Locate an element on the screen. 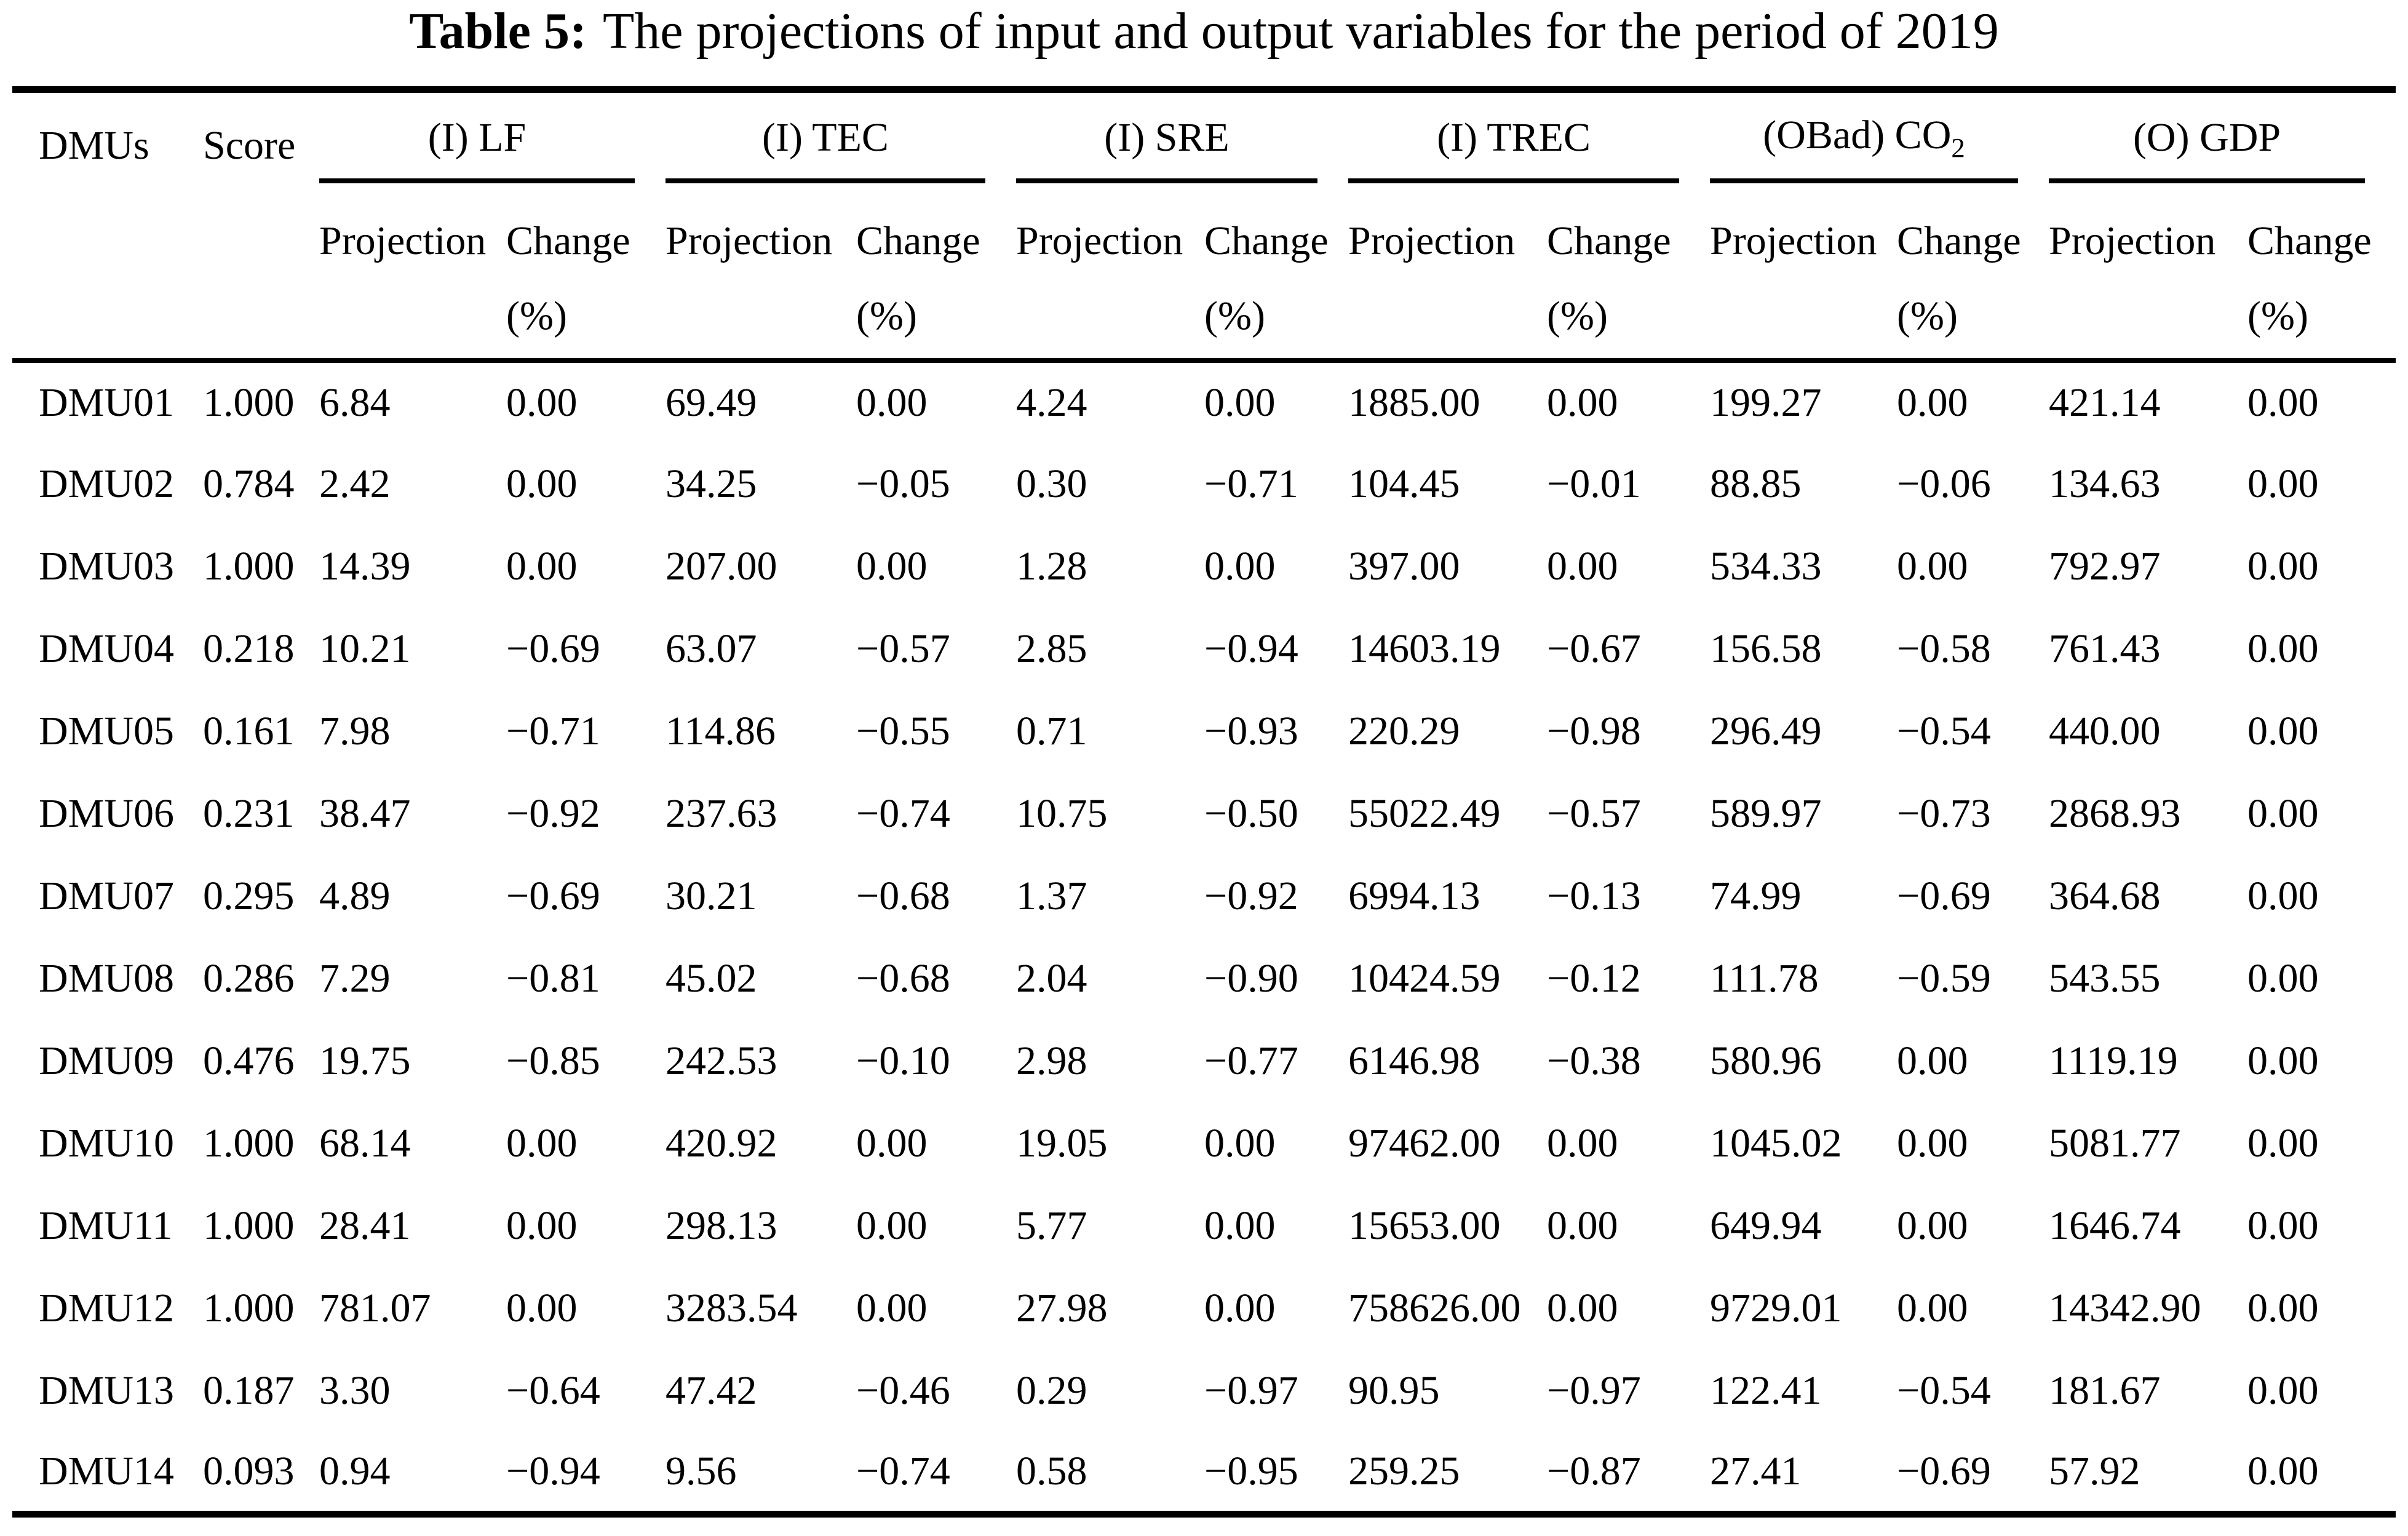 This screenshot has width=2408, height=1536. sub-header-projection-tec: Projection is located at coordinates (761, 273).